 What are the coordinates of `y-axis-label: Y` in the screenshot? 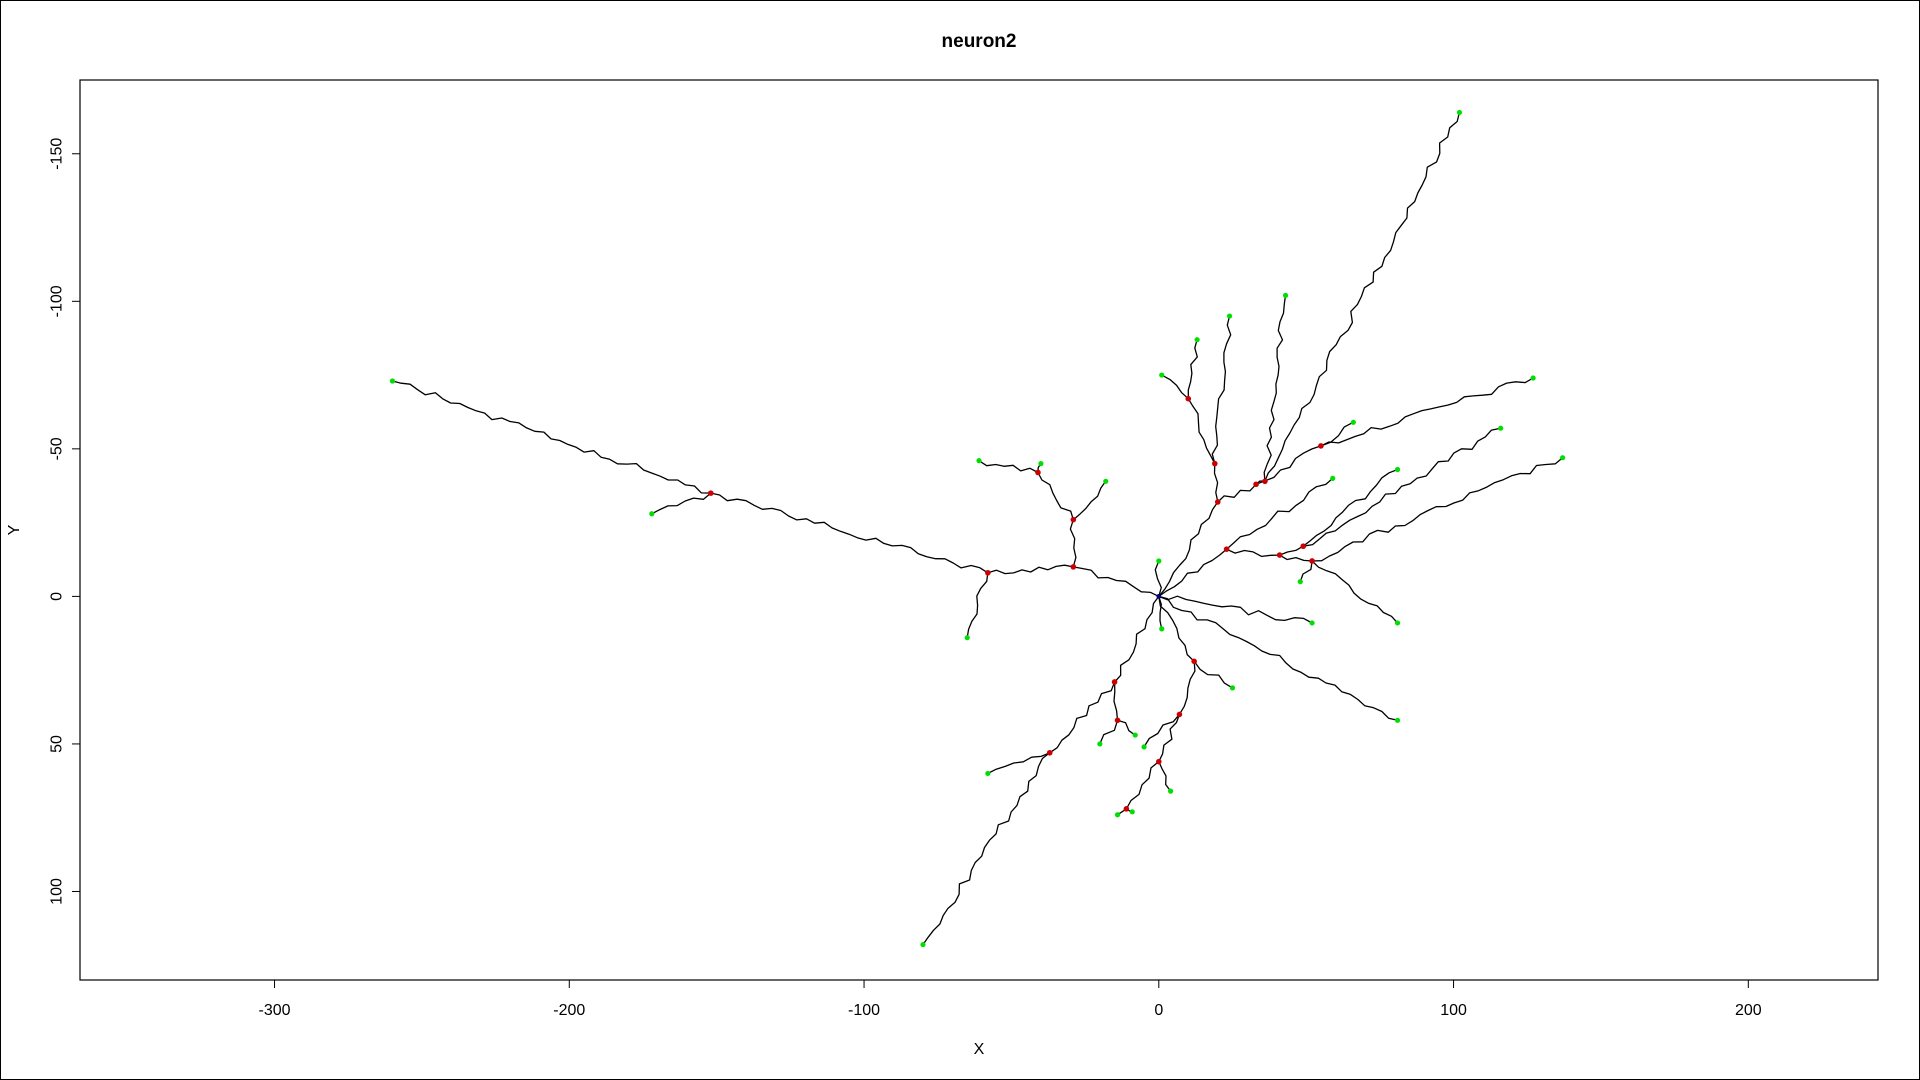 It's located at (14, 529).